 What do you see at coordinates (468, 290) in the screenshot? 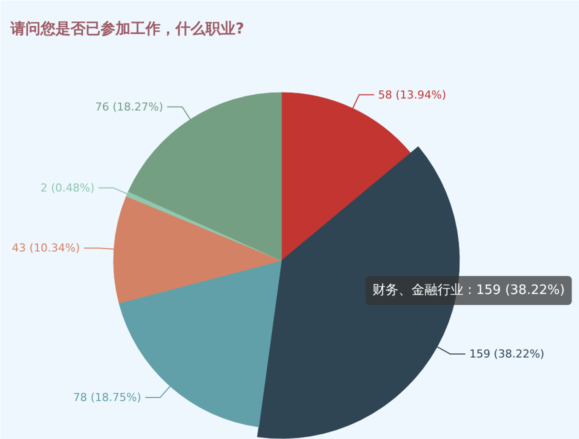
I see `slice-label: 财务、金融行业 : 159 (38.22%)` at bounding box center [468, 290].